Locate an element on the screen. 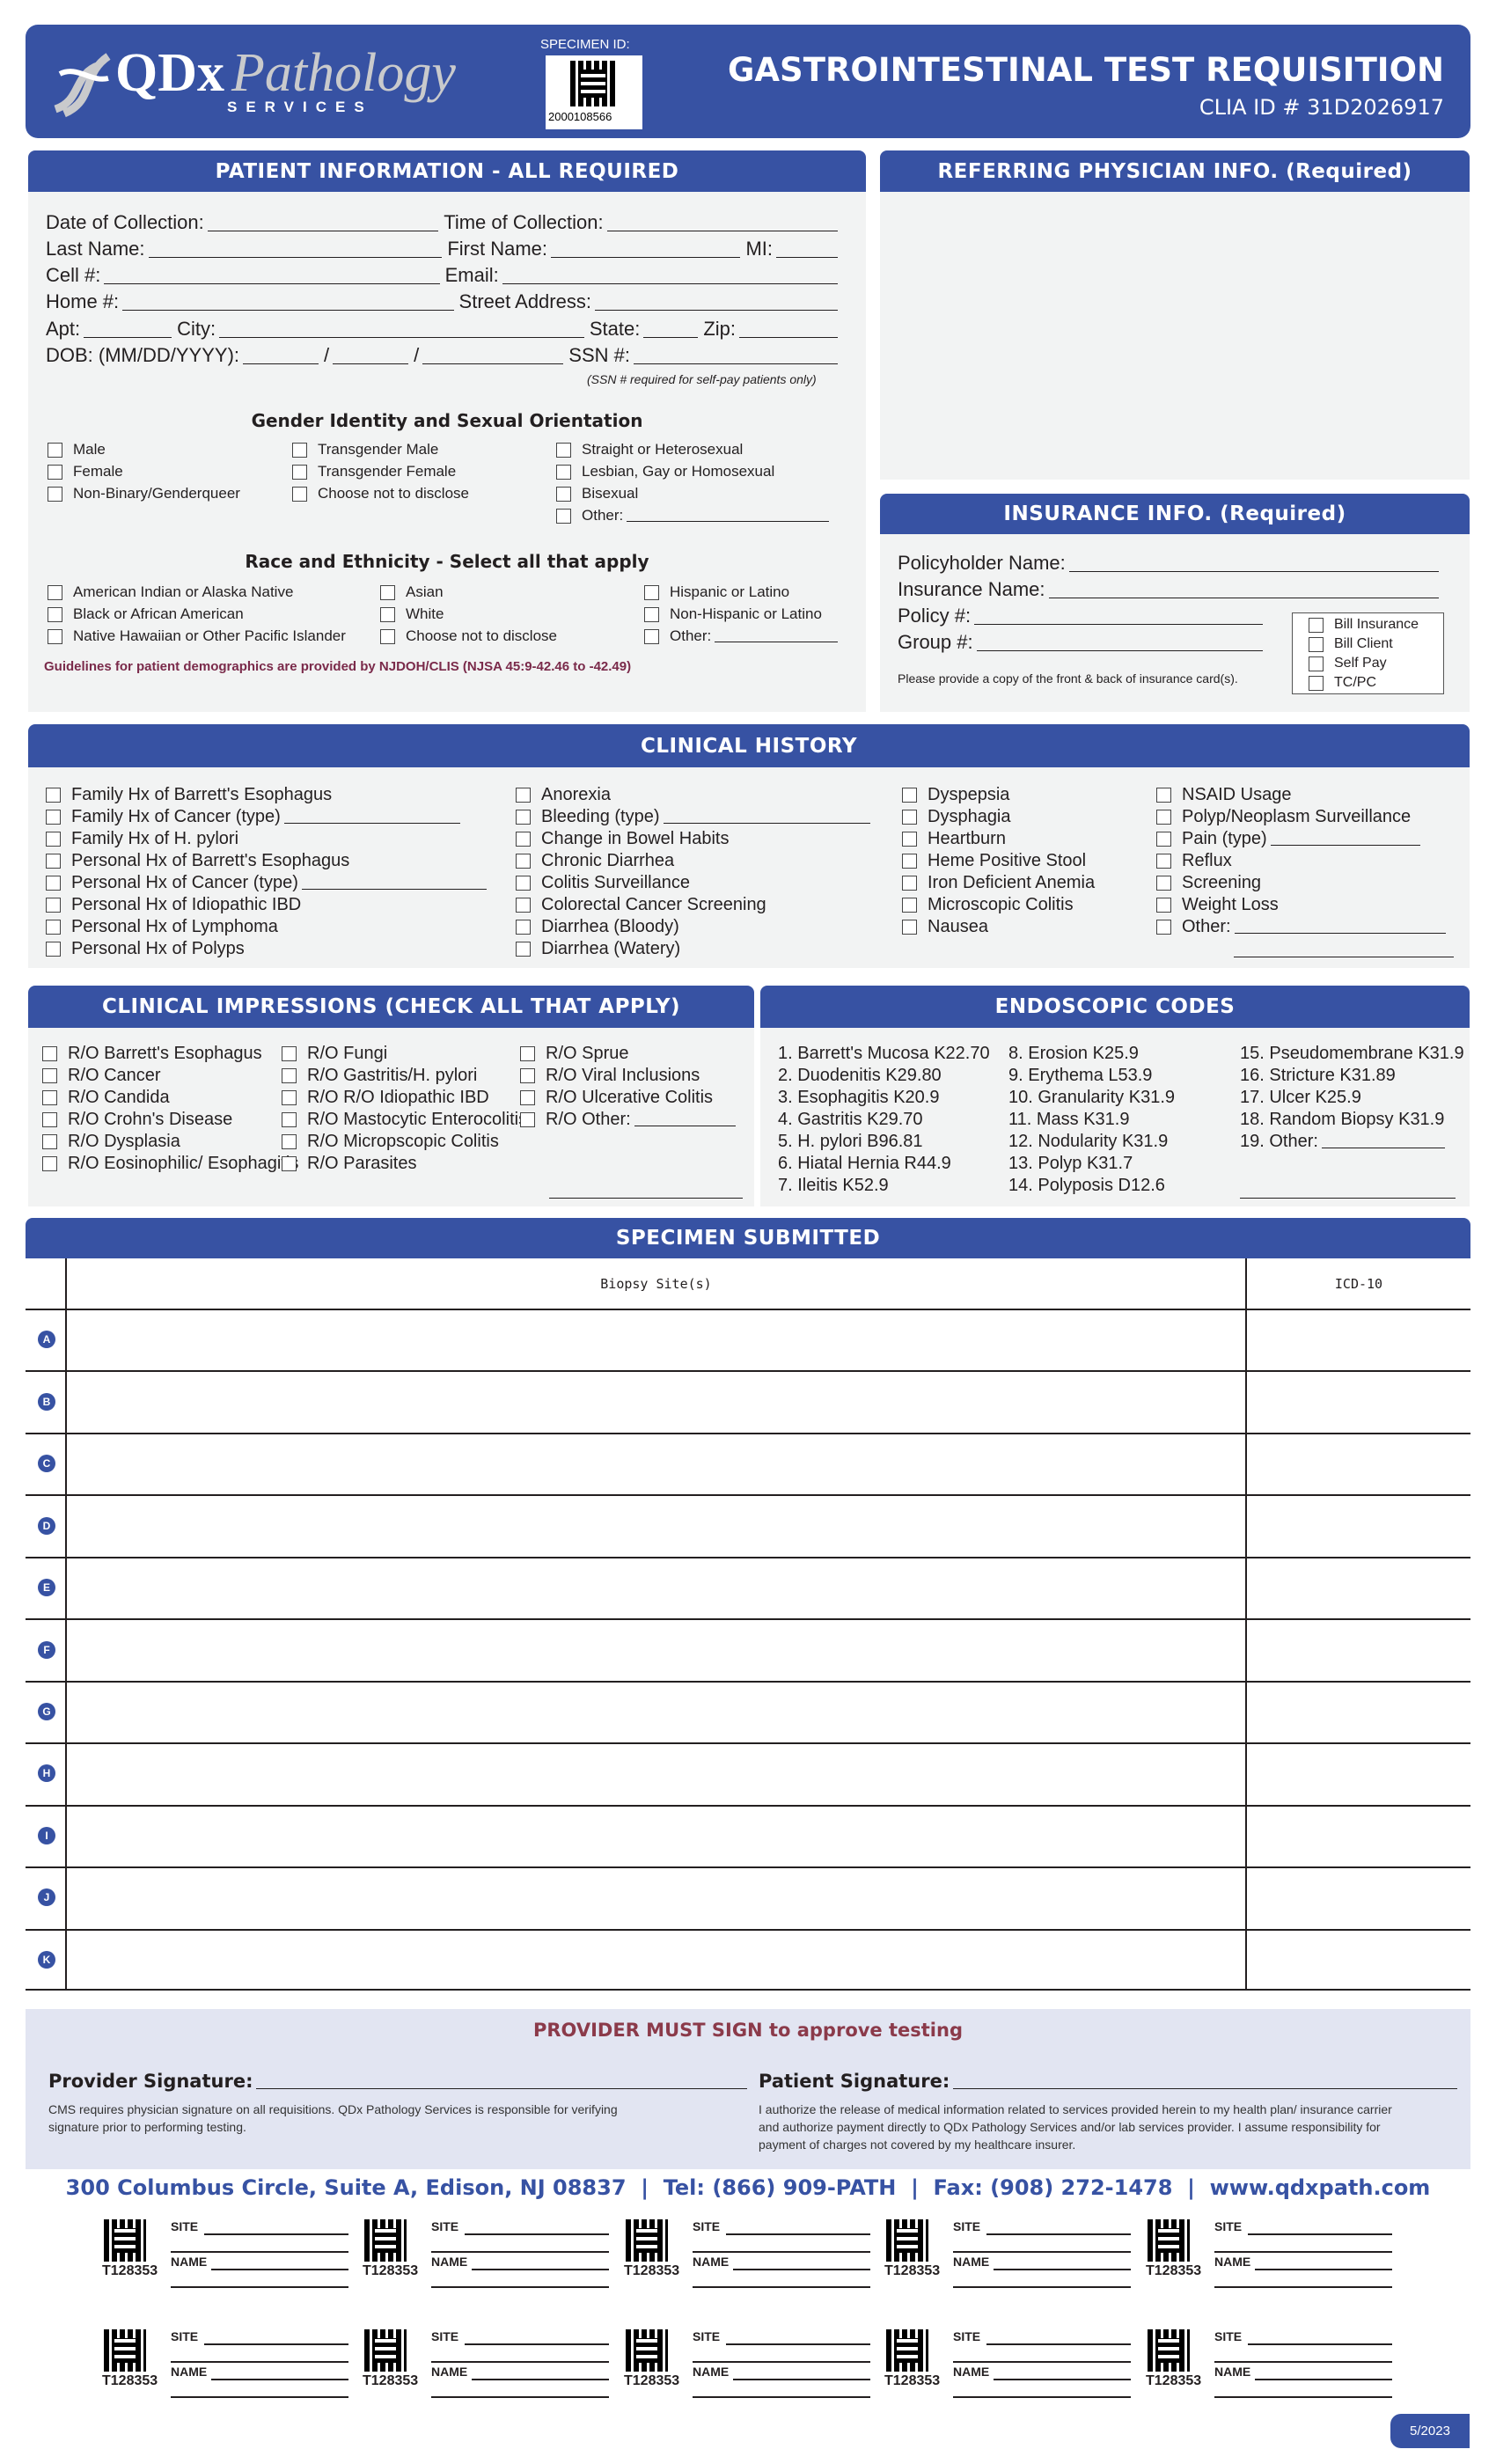 This screenshot has width=1496, height=2464. email-field is located at coordinates (671, 276).